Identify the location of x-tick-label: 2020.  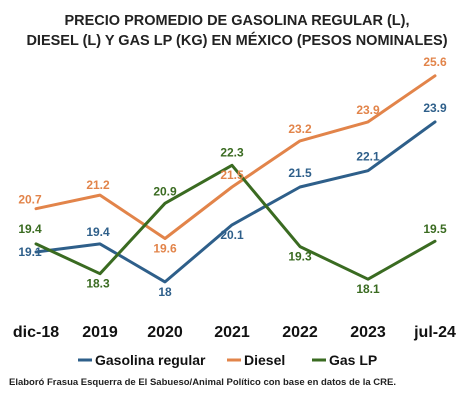
(165, 332).